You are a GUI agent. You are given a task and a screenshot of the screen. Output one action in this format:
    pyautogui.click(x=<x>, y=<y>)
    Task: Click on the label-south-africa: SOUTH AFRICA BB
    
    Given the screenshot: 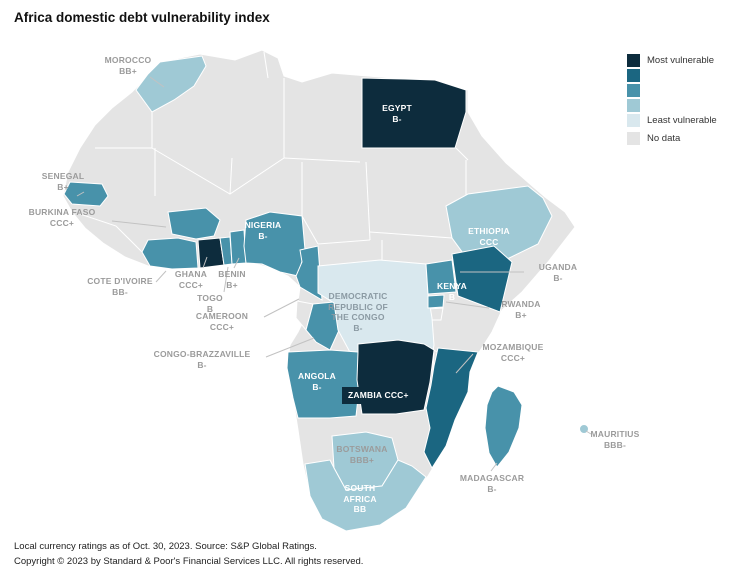 What is the action you would take?
    pyautogui.click(x=360, y=499)
    